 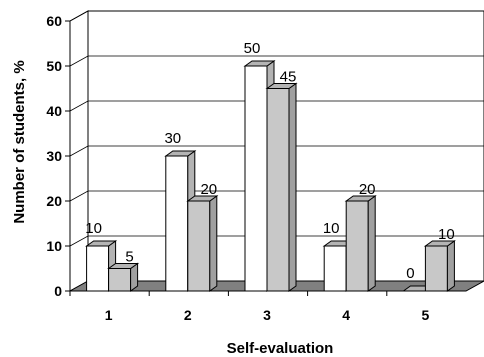 What do you see at coordinates (410, 273) in the screenshot?
I see `data-label: 0` at bounding box center [410, 273].